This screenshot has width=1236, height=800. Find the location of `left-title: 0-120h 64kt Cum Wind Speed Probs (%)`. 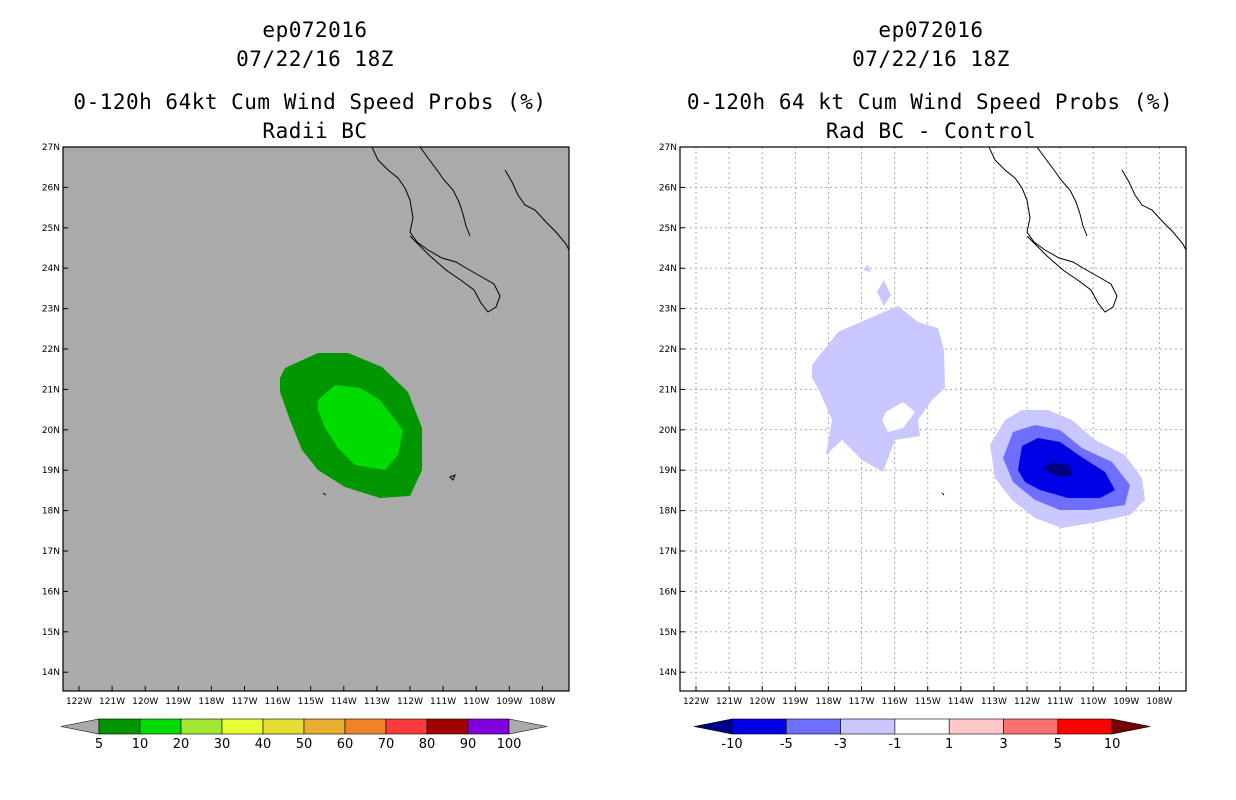

left-title: 0-120h 64kt Cum Wind Speed Probs (%) is located at coordinates (310, 102).